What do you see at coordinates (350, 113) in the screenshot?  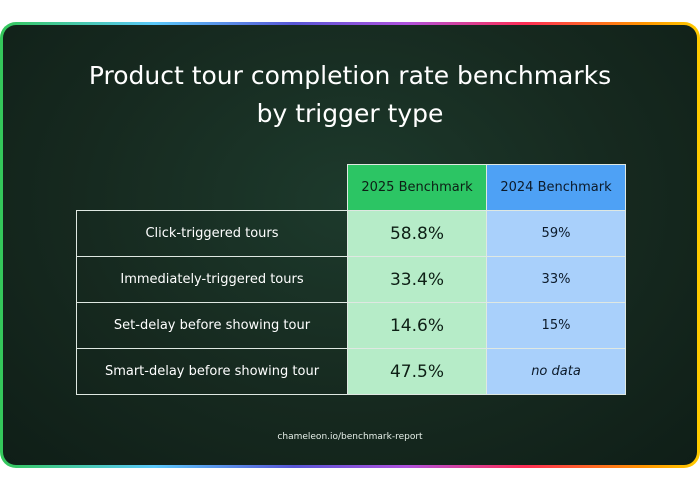 I see `title-line-2: by trigger type` at bounding box center [350, 113].